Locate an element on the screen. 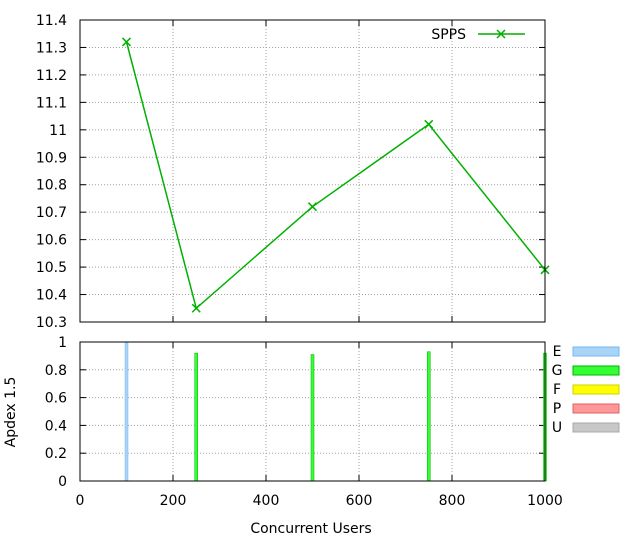  apdex-legend-label: U is located at coordinates (557, 428).